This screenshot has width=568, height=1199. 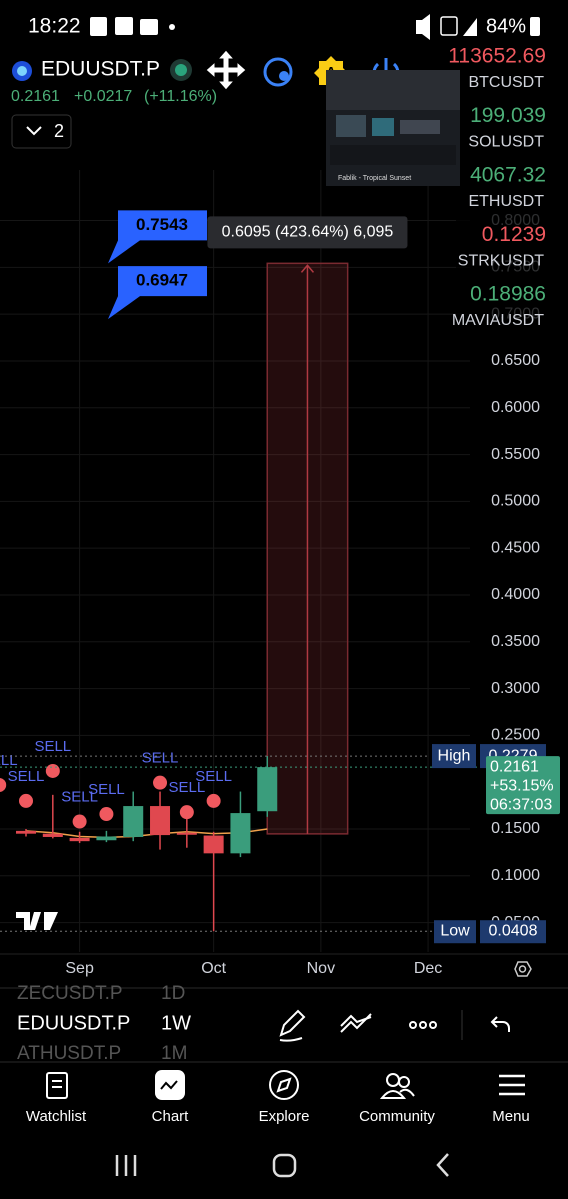 I want to click on nav-label: Chart, so click(x=171, y=1116).